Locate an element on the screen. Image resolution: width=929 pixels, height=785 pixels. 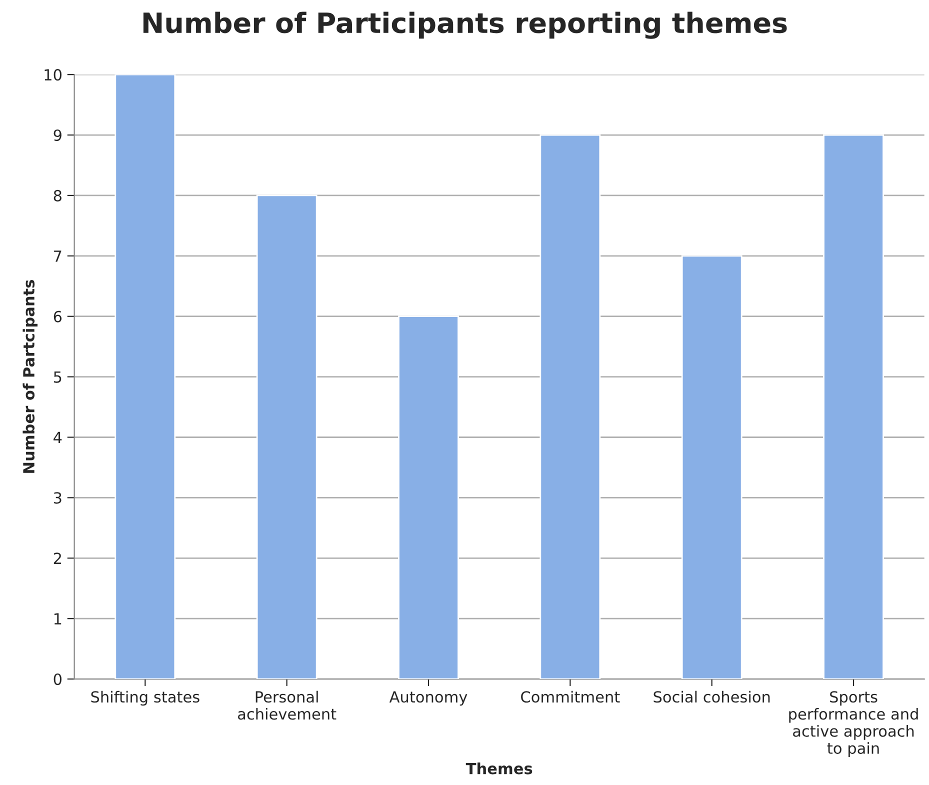
y-tick-label: 9 is located at coordinates (58, 135).